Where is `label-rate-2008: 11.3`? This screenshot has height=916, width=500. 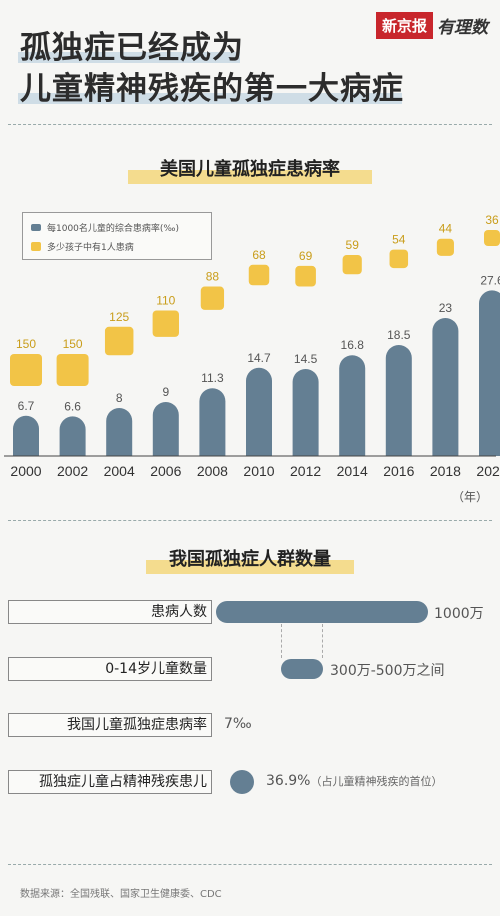
label-rate-2008: 11.3 is located at coordinates (212, 378).